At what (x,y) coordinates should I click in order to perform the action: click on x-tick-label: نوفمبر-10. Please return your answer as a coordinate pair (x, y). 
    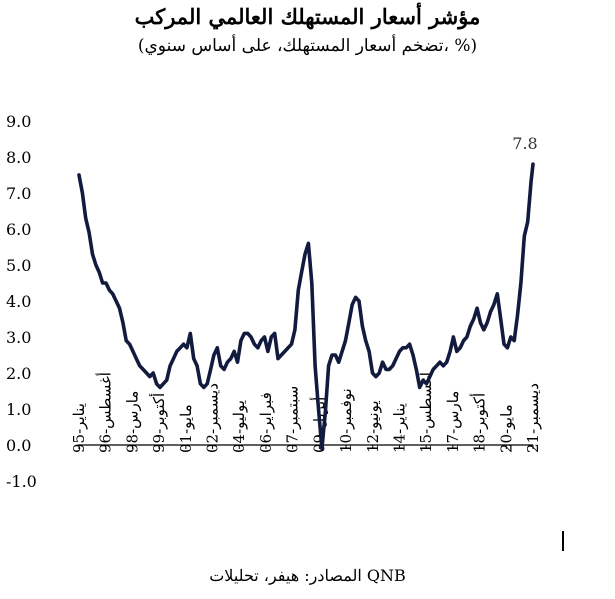
    Looking at the image, I should click on (346, 420).